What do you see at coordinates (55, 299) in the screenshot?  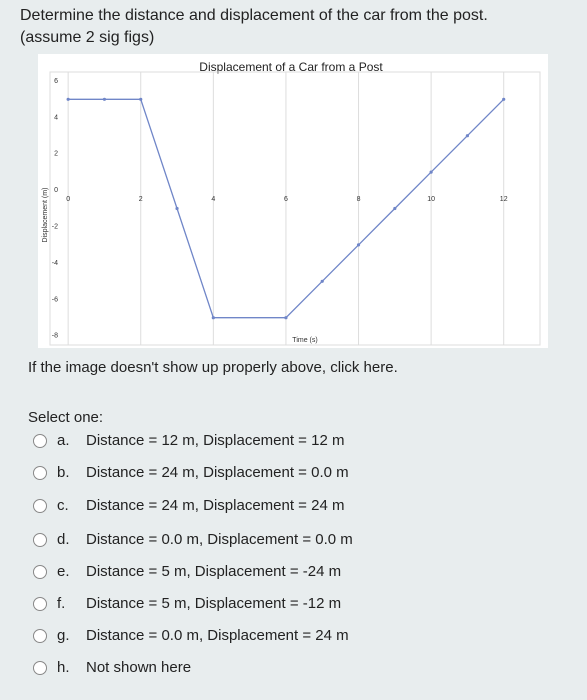 I see `y-tick-label: -6` at bounding box center [55, 299].